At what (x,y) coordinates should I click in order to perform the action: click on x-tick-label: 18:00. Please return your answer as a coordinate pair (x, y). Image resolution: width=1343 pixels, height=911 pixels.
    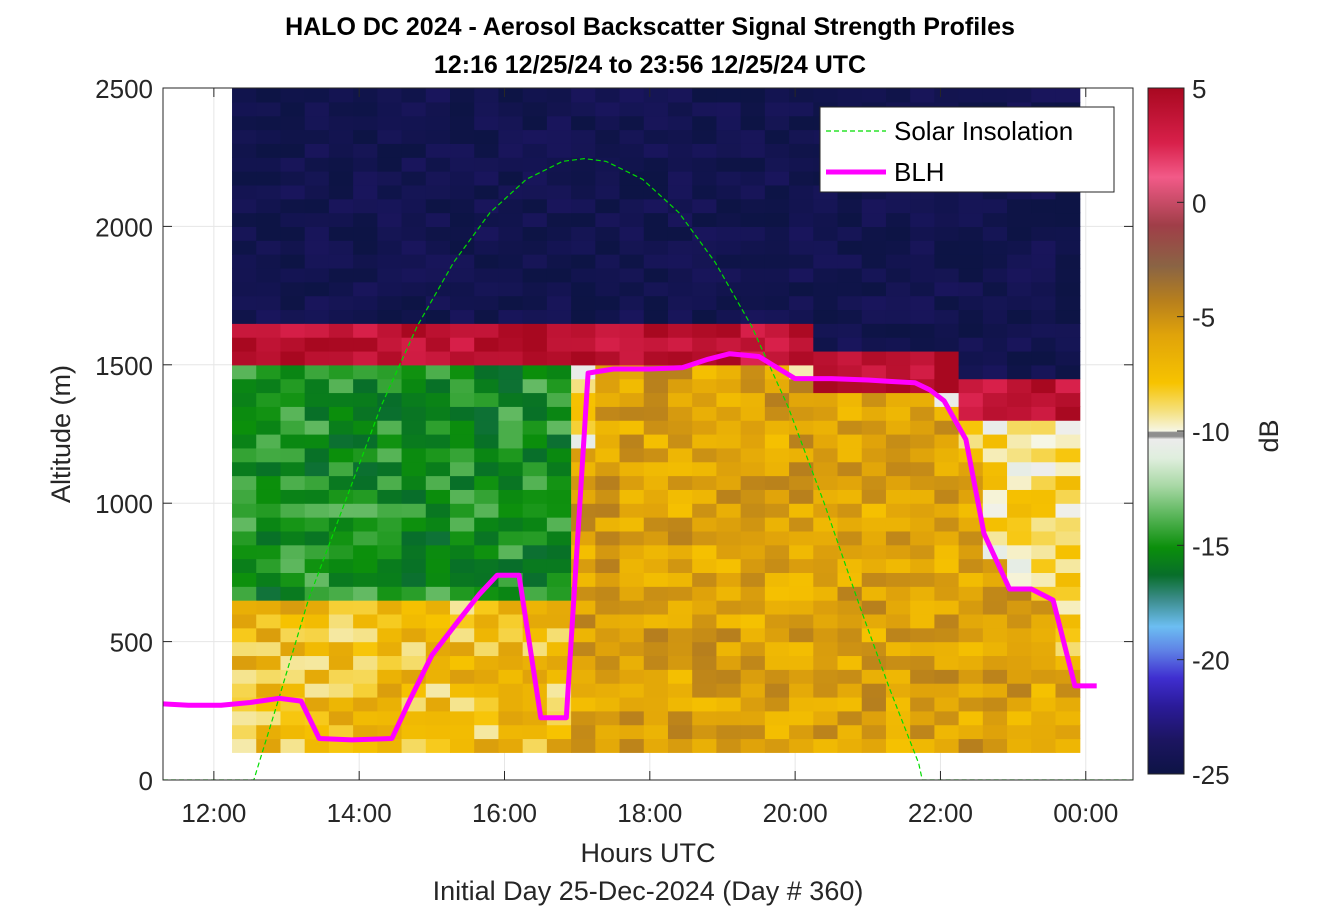
    Looking at the image, I should click on (649, 813).